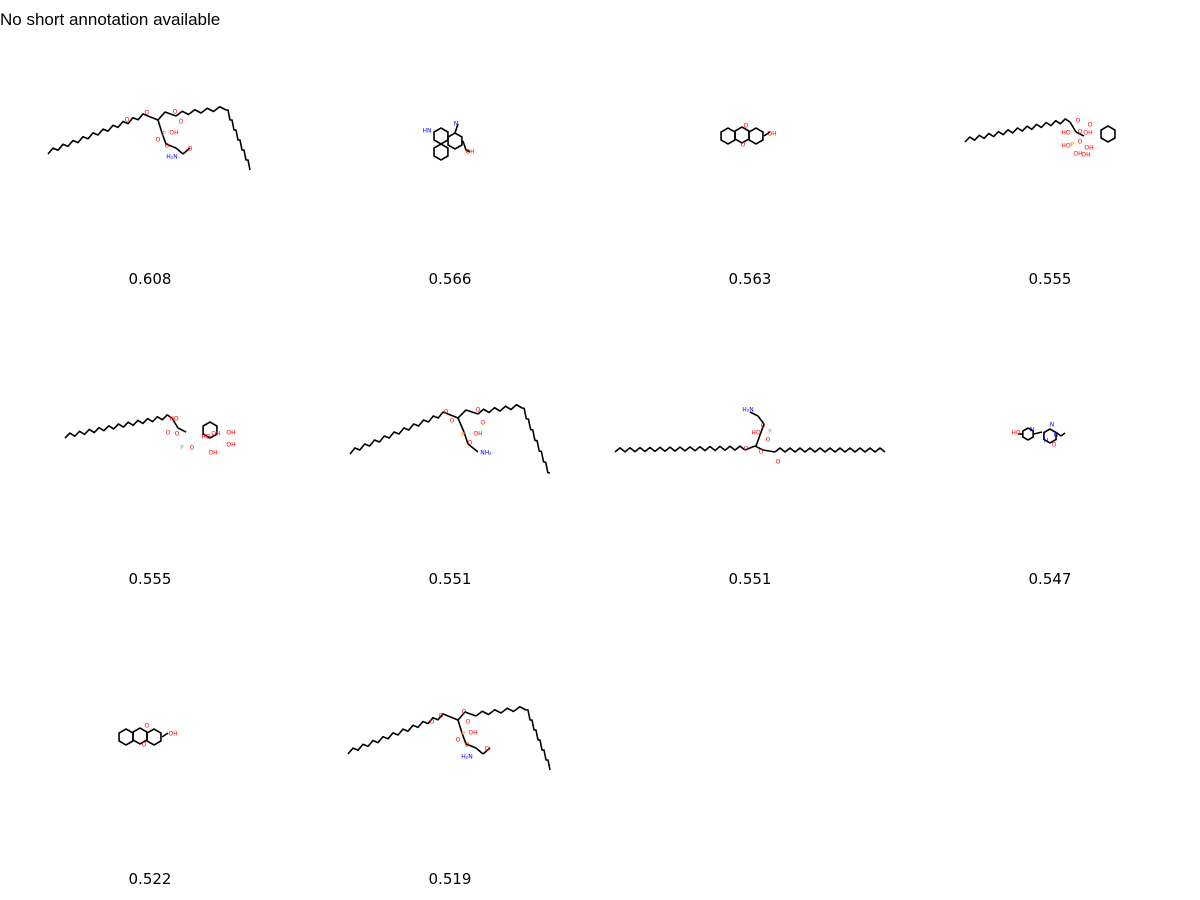  I want to click on similarity-score: 0.519, so click(450, 879).